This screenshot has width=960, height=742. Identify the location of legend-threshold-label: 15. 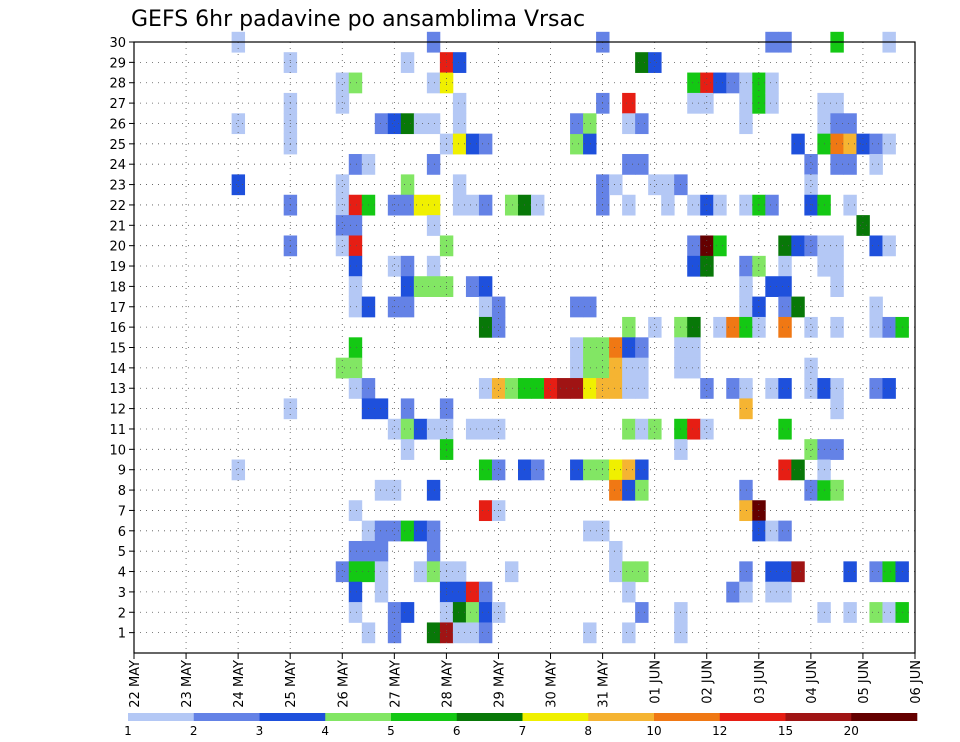
(785, 731).